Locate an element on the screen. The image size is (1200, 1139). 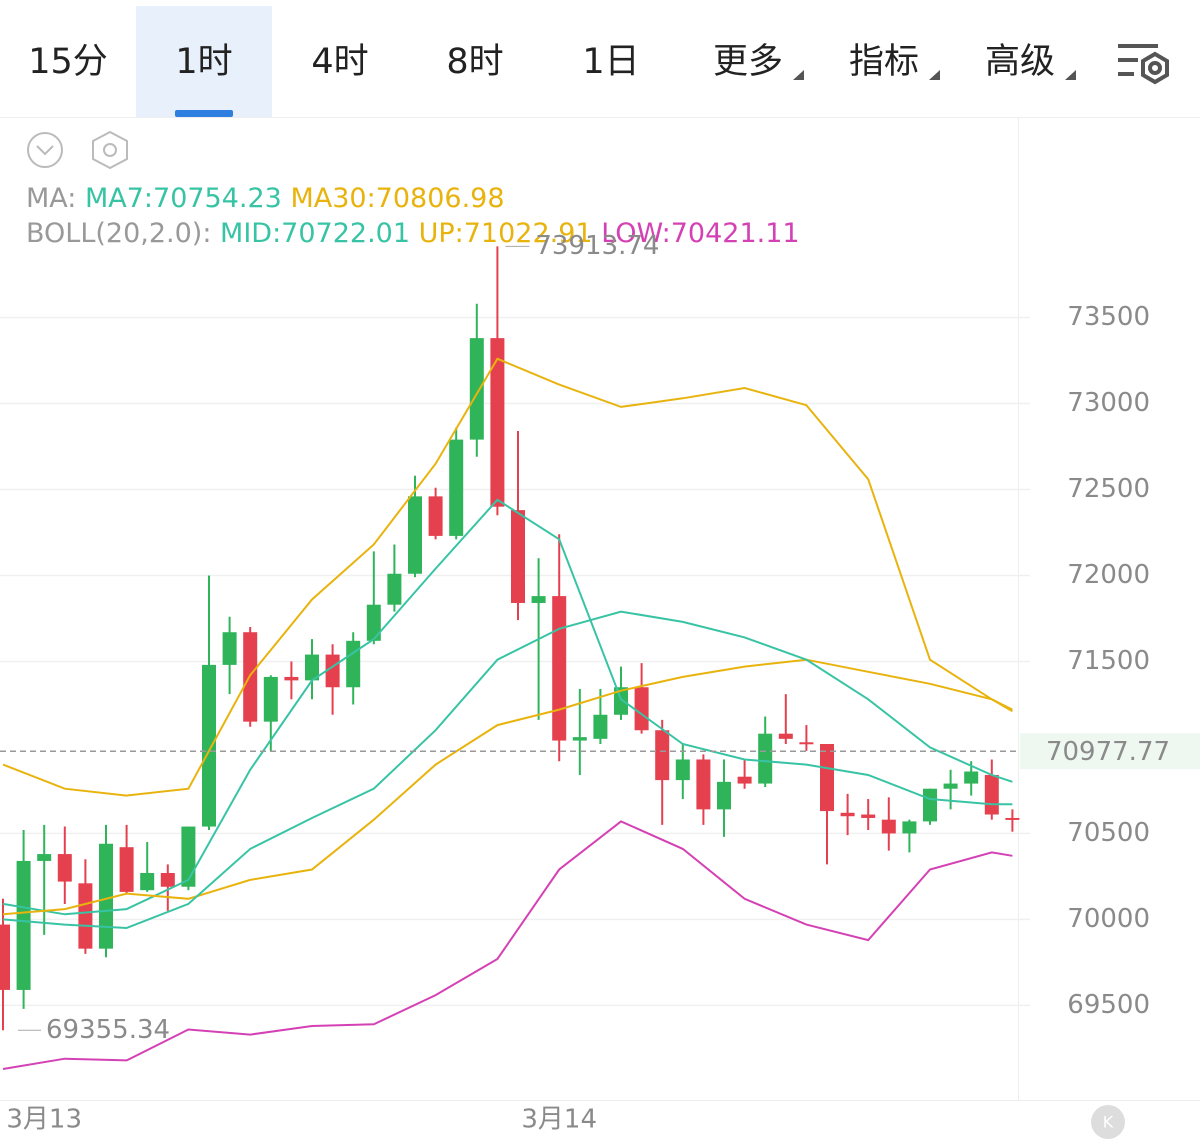
legend-item: MA7:70754.23 is located at coordinates (183, 198).